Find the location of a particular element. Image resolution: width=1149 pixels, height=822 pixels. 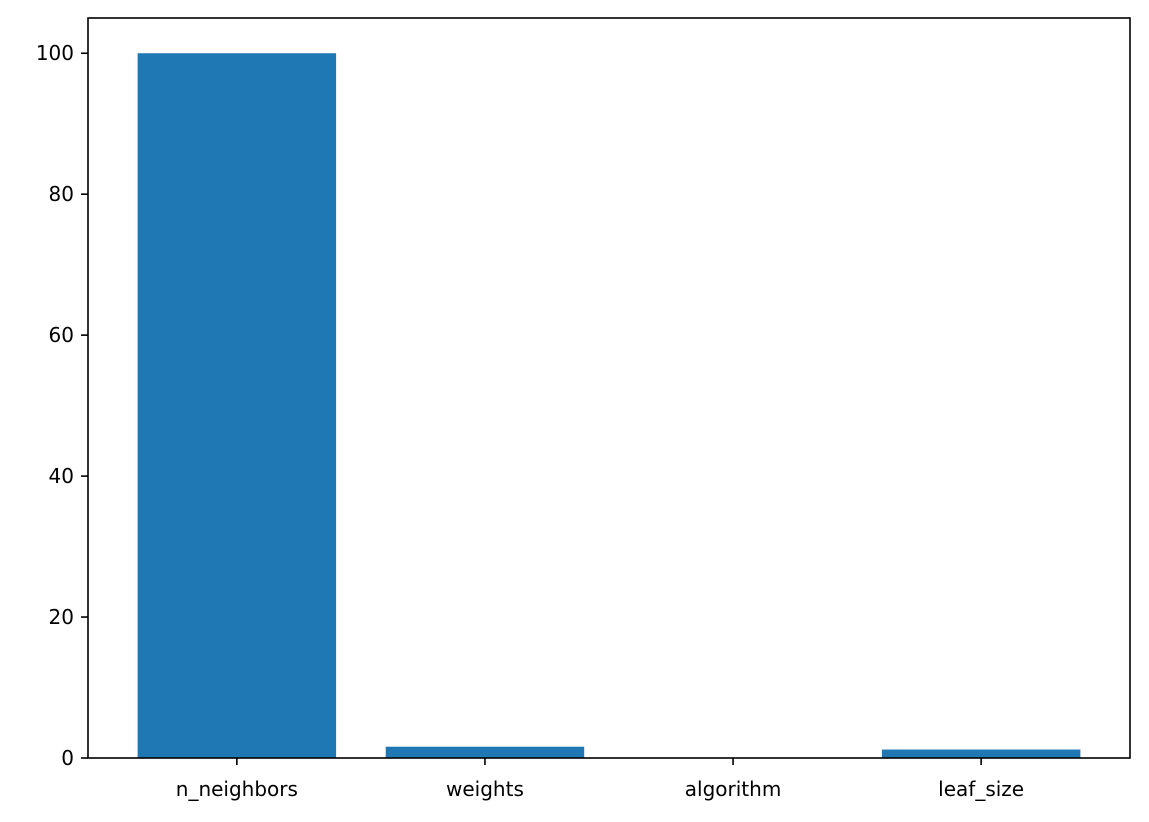

y-tick-label-40: 40 is located at coordinates (61, 476).